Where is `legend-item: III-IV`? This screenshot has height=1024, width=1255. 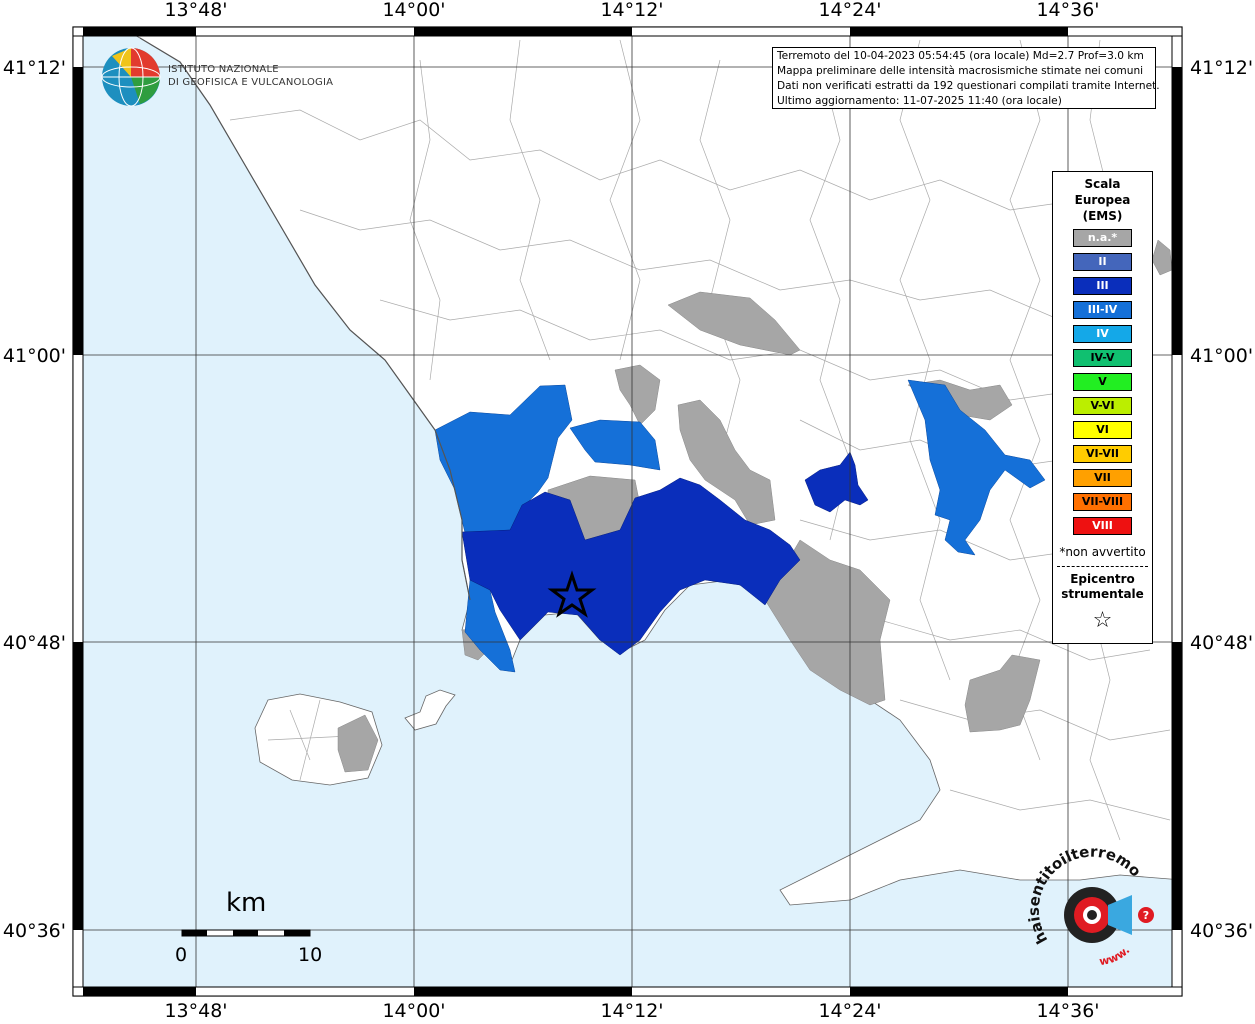 legend-item: III-IV is located at coordinates (1102, 310).